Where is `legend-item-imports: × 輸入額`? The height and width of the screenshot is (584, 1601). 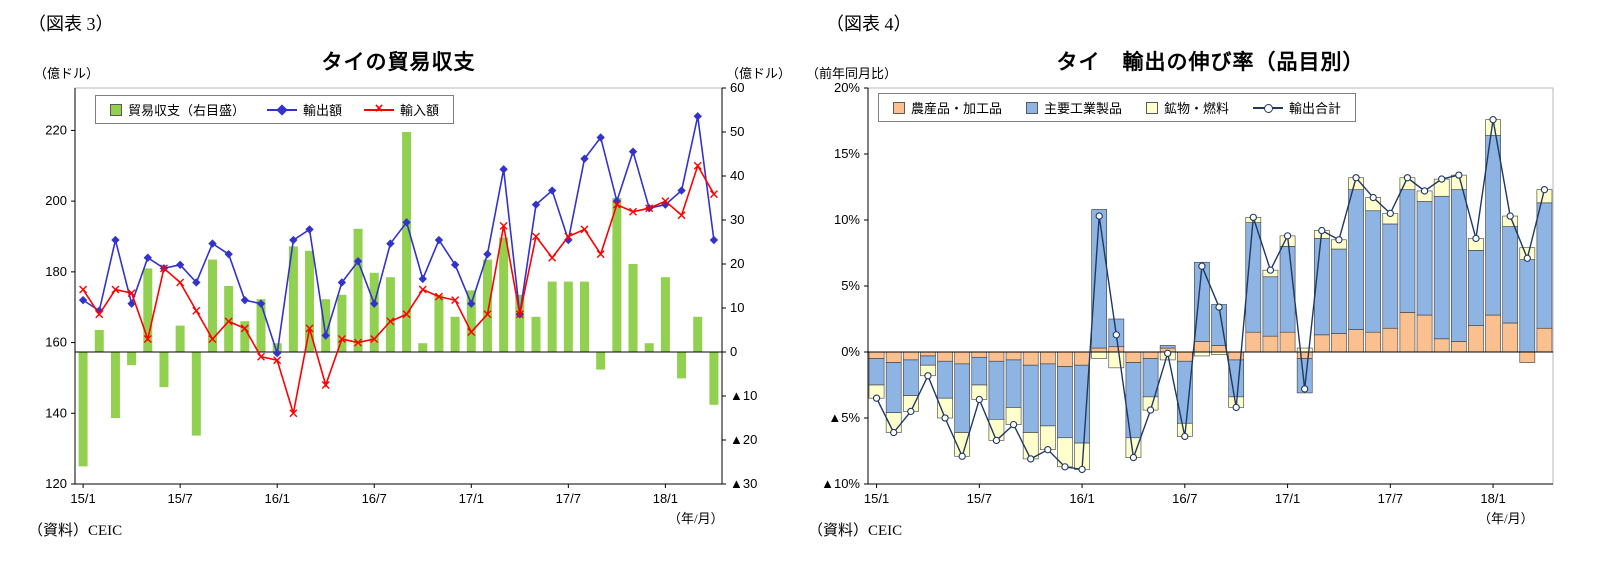
legend-item-imports: × 輸入額 is located at coordinates (401, 109).